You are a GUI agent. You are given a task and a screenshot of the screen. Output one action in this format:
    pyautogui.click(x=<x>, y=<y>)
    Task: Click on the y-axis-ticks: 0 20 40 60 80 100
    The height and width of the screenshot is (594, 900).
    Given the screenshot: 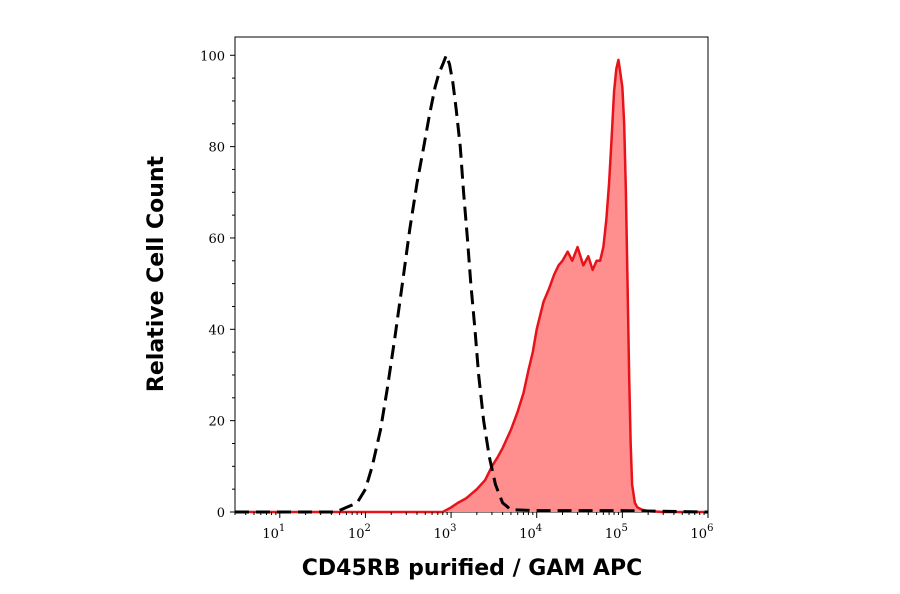 What is the action you would take?
    pyautogui.click(x=217, y=285)
    